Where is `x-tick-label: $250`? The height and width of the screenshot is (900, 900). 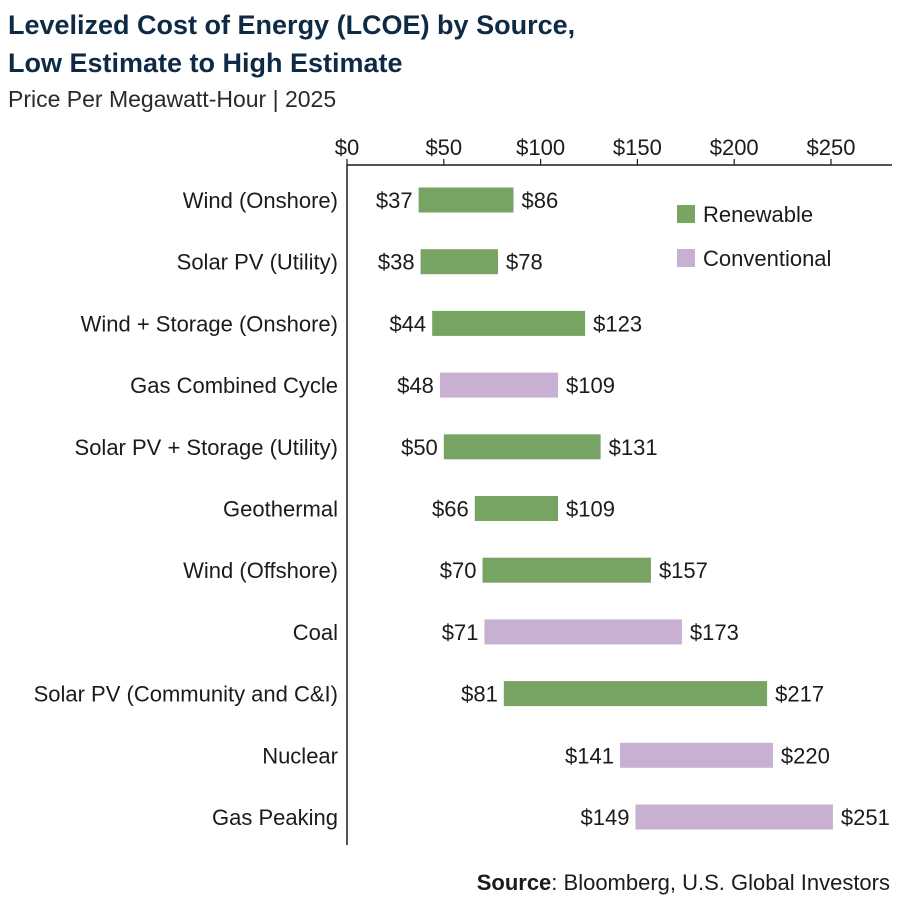
x-tick-label: $250 is located at coordinates (831, 147).